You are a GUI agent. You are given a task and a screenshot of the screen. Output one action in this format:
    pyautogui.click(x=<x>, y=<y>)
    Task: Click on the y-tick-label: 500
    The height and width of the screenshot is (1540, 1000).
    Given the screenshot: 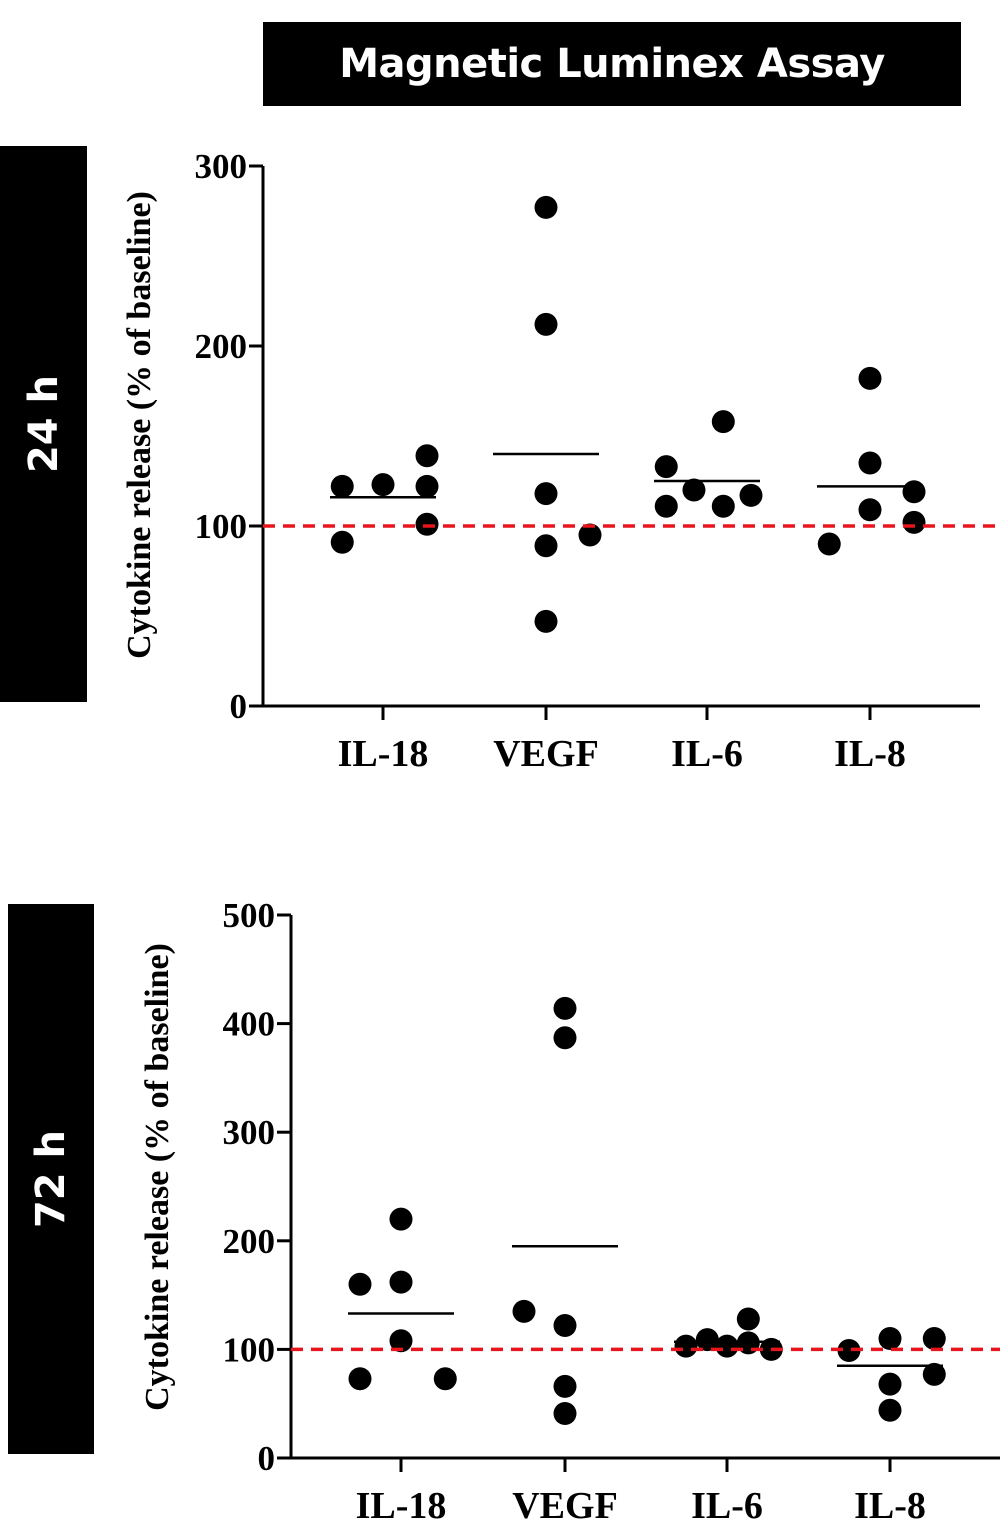 What is the action you would take?
    pyautogui.click(x=249, y=915)
    